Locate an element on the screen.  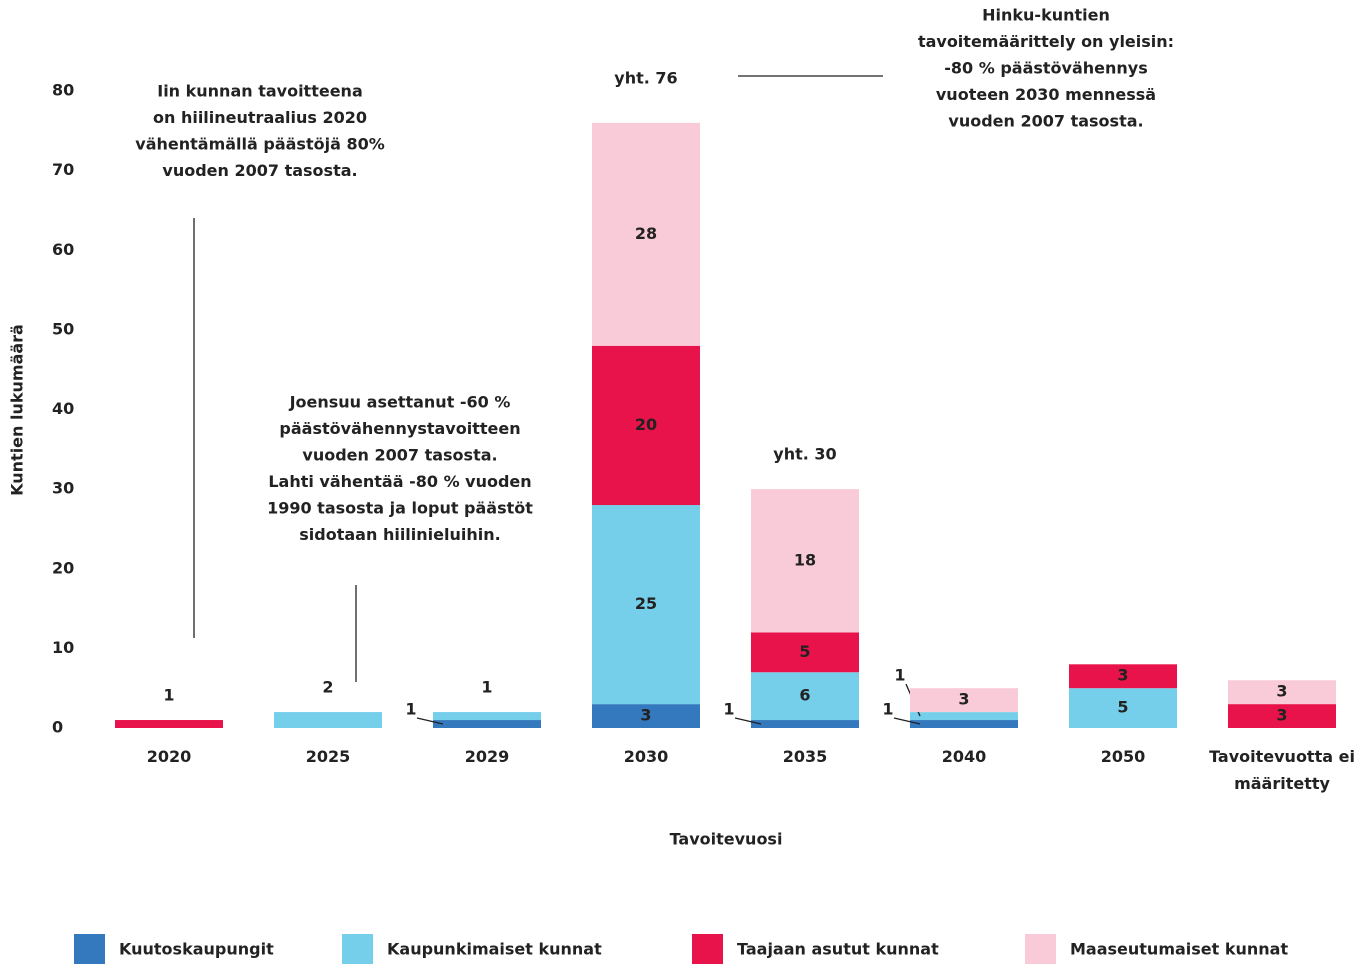
y-tick-label: 80 is located at coordinates (63, 90).